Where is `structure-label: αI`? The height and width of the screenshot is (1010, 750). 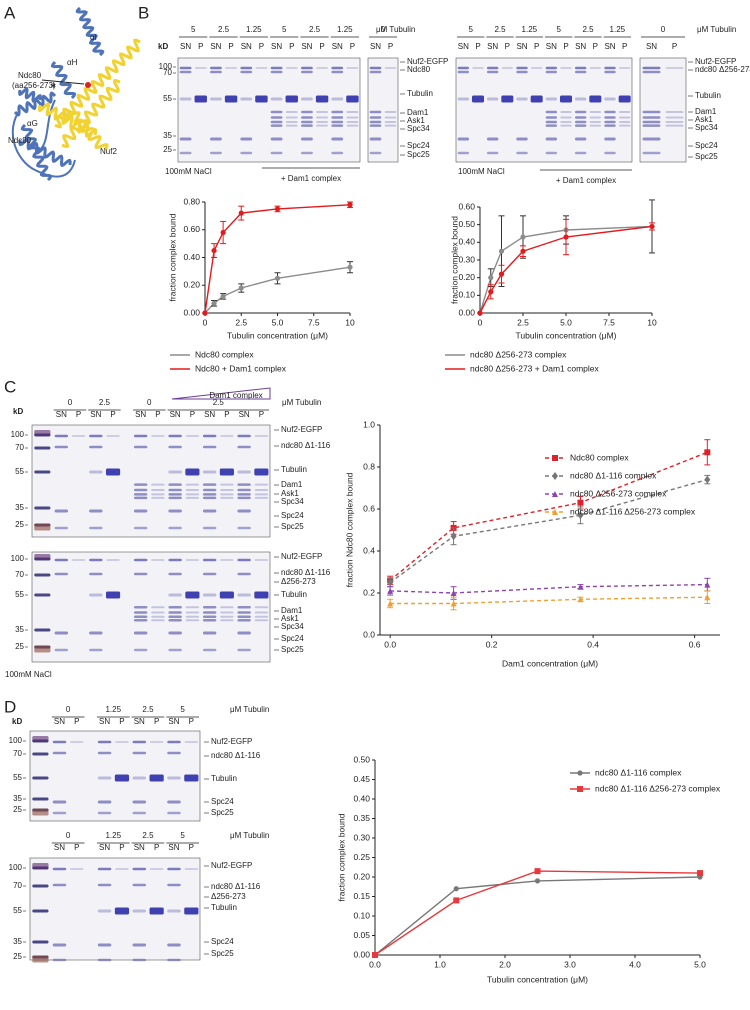 structure-label: αI is located at coordinates (93, 37).